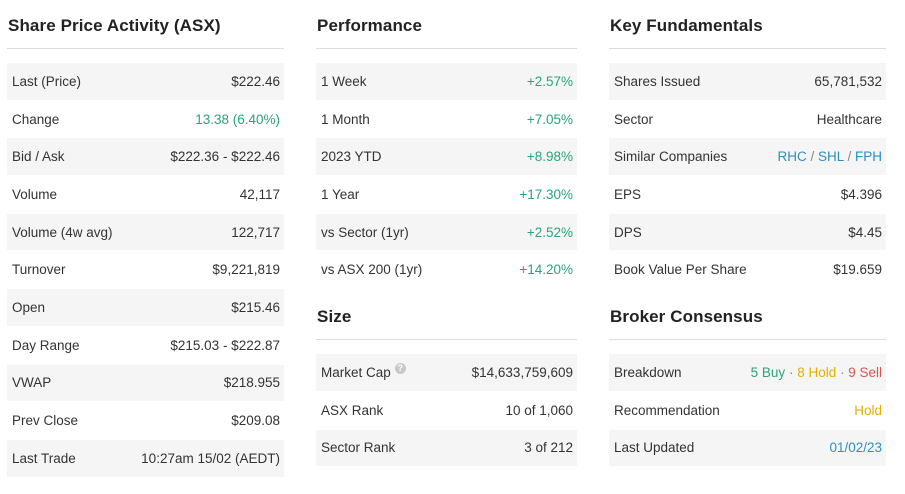  I want to click on row-dps: DPS $4.45, so click(747, 232).